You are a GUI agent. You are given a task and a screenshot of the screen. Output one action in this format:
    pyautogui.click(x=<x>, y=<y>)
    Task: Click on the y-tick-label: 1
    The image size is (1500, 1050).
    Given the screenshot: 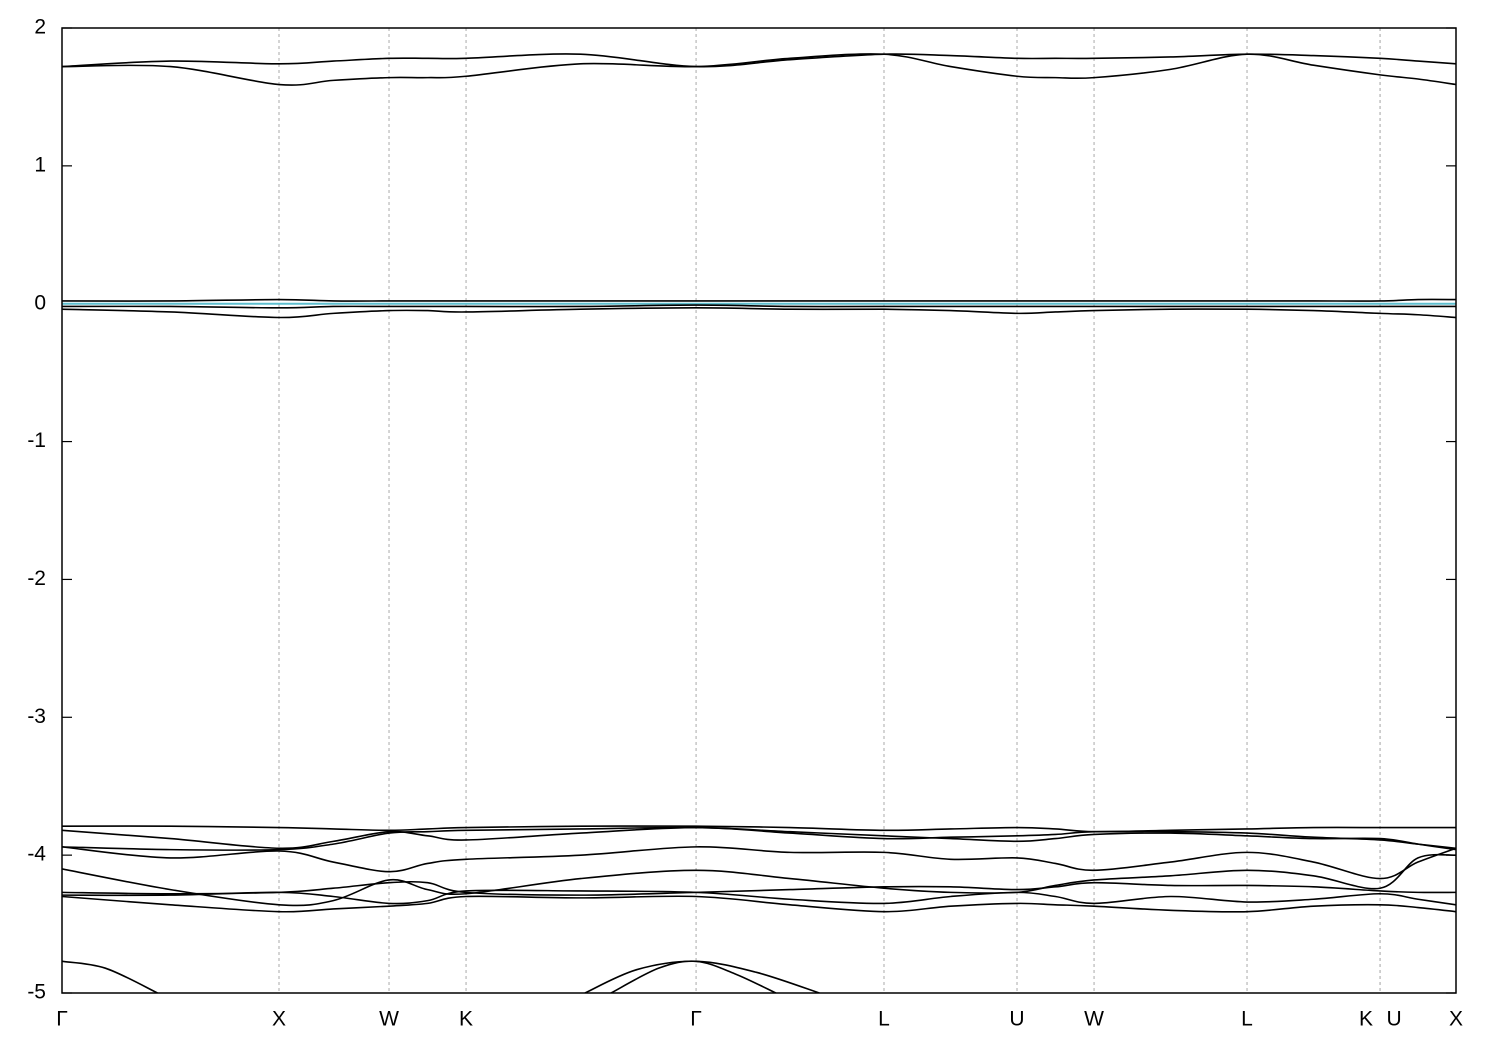 What is the action you would take?
    pyautogui.click(x=40, y=164)
    